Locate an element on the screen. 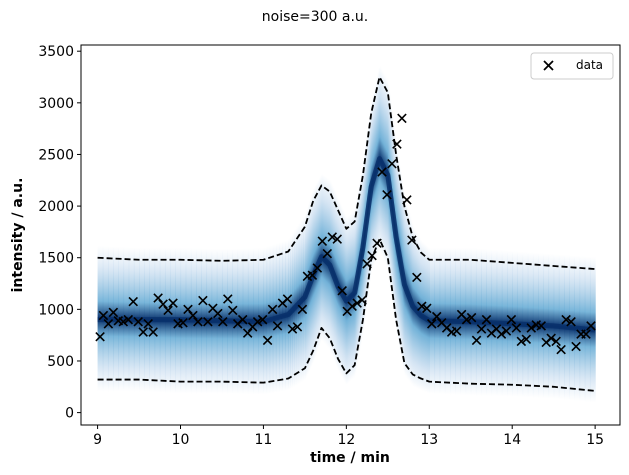 The image size is (629, 475). y-tick-label: 1500 is located at coordinates (56, 259).